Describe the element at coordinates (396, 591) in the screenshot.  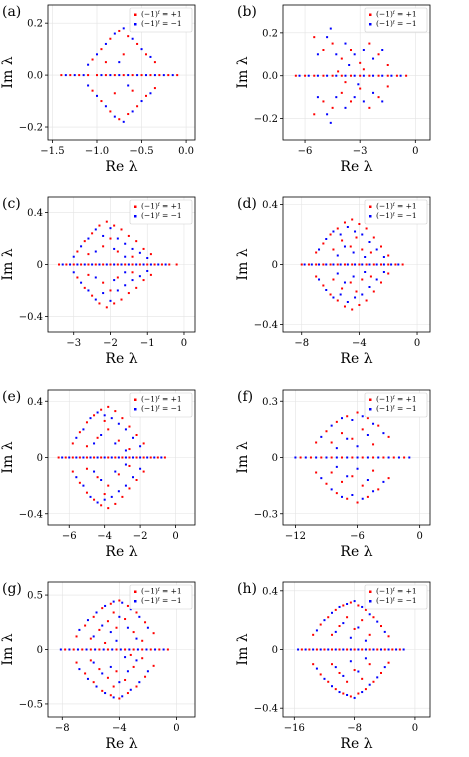
I see `legend-label: (−1)ᶠ = +1` at that location.